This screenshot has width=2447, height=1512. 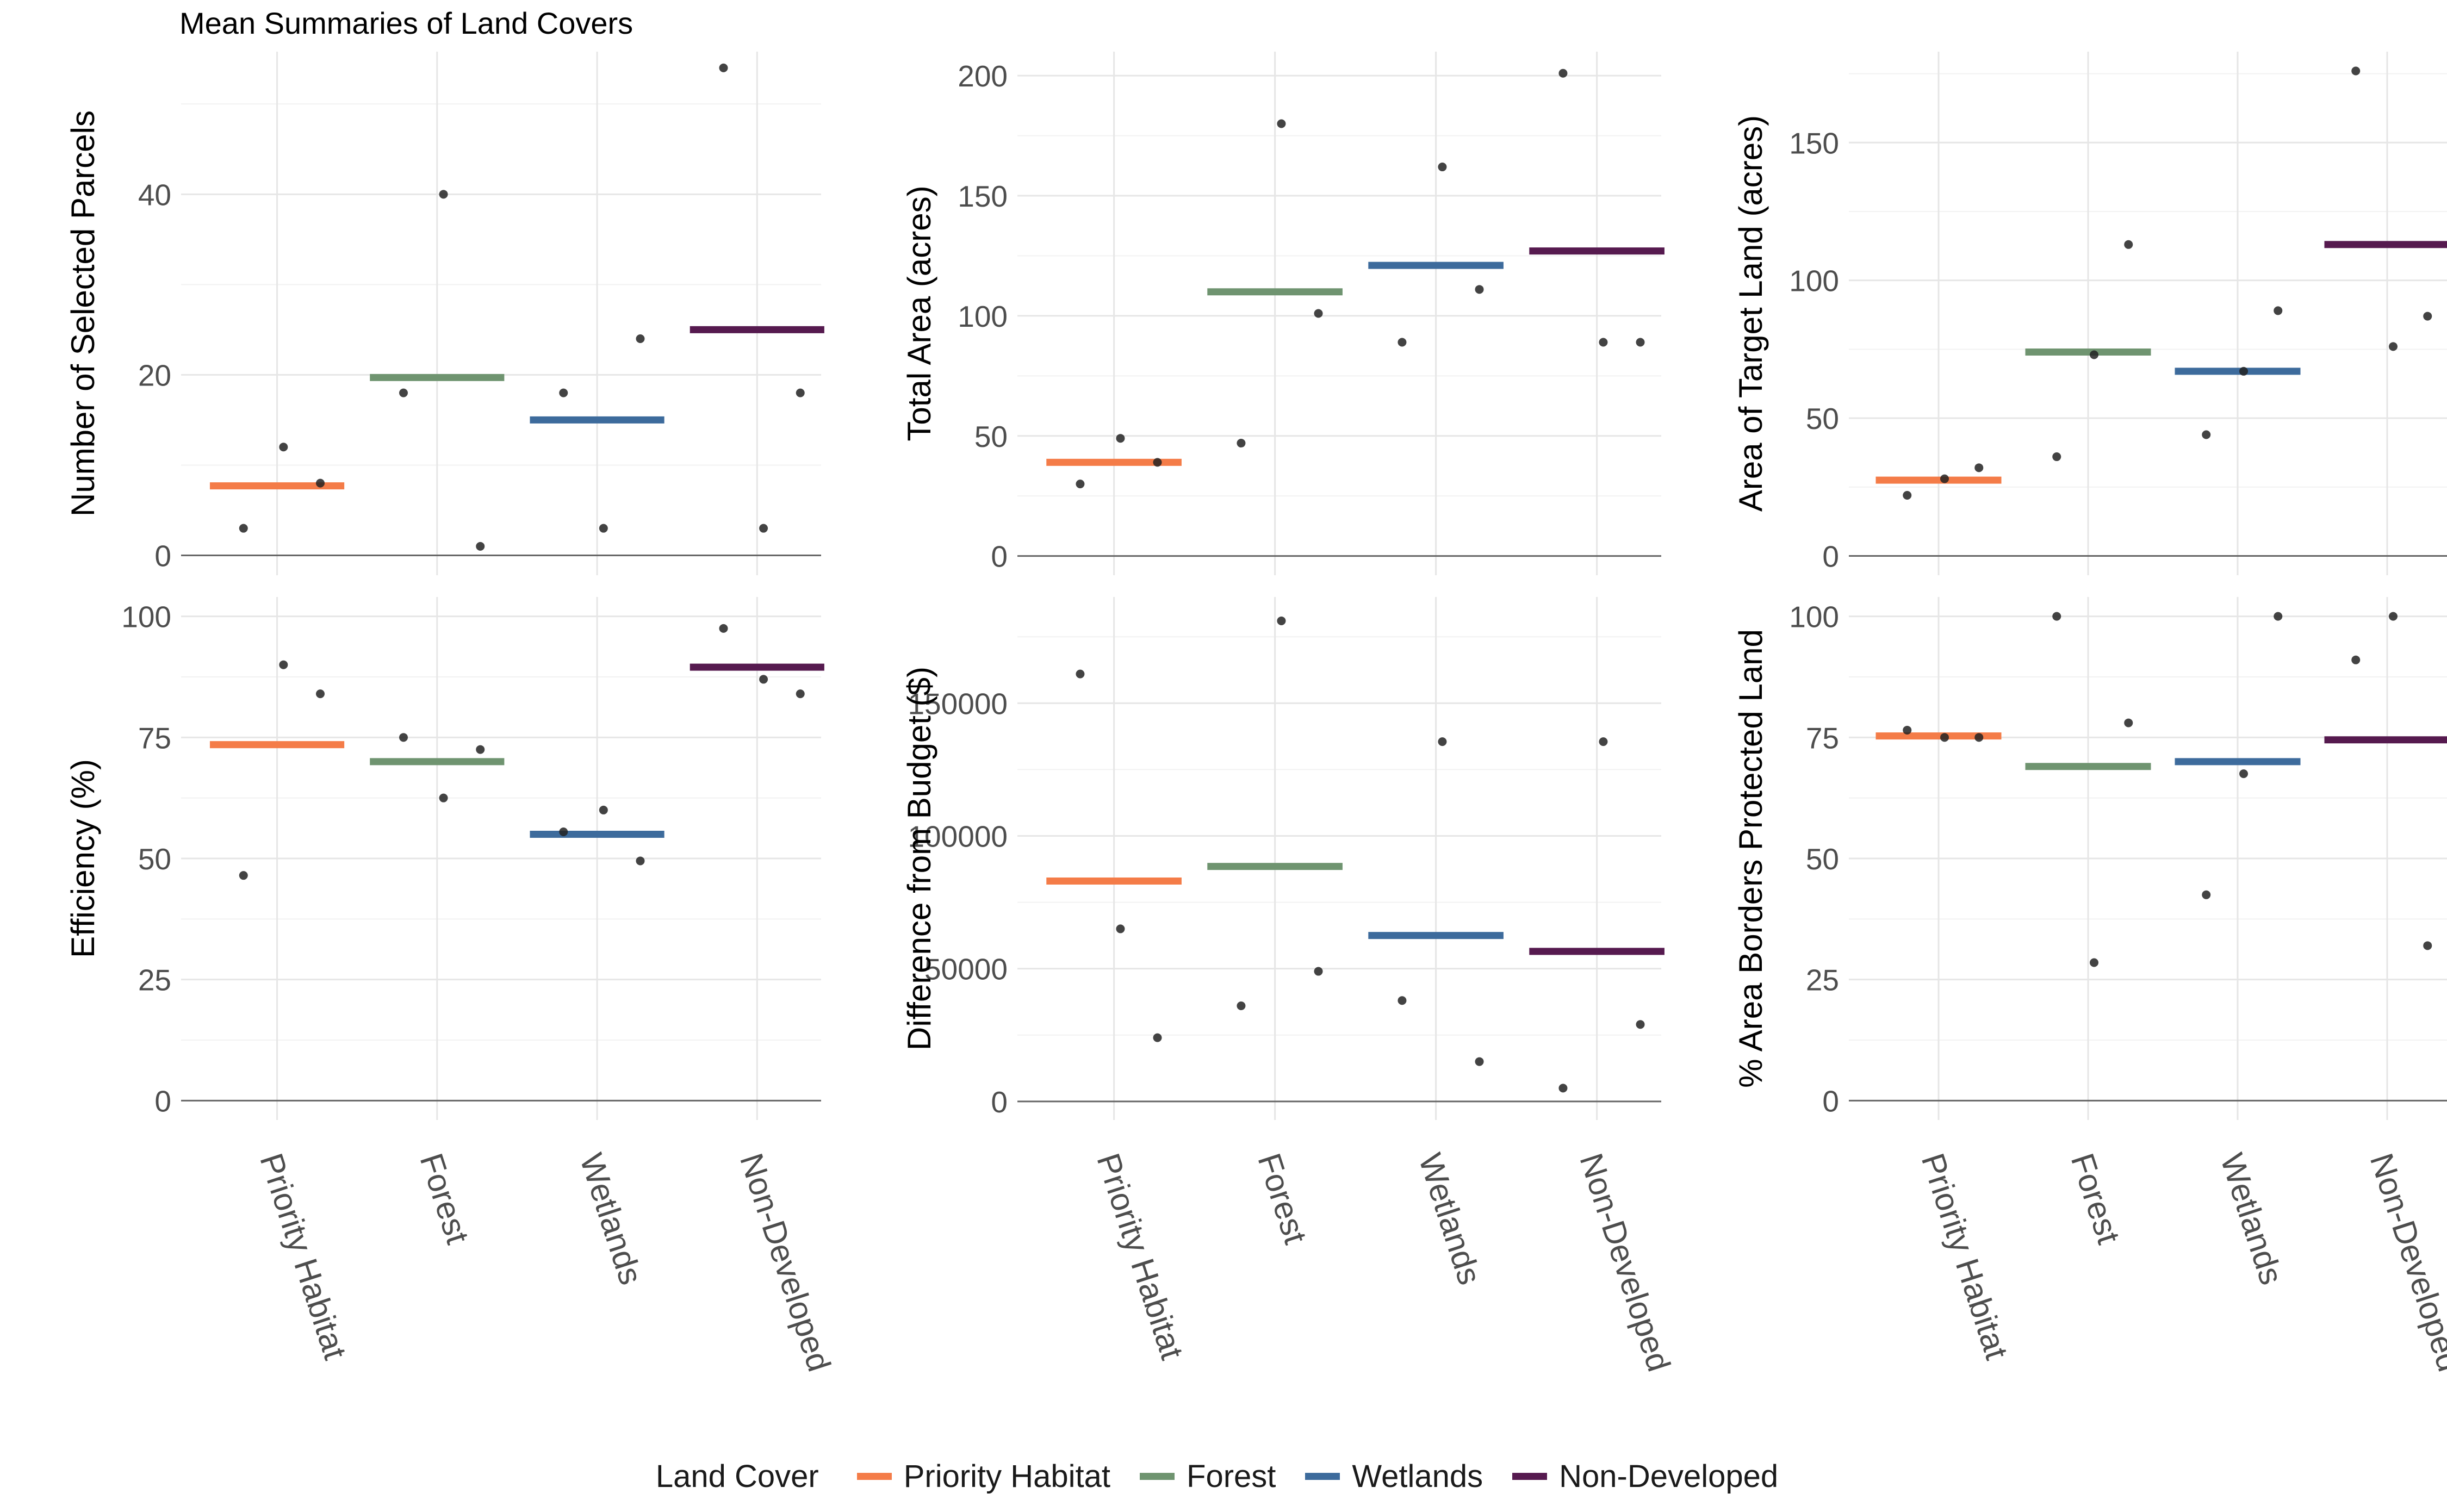 What do you see at coordinates (83, 858) in the screenshot?
I see `y-axis-title: Efficiency (%)` at bounding box center [83, 858].